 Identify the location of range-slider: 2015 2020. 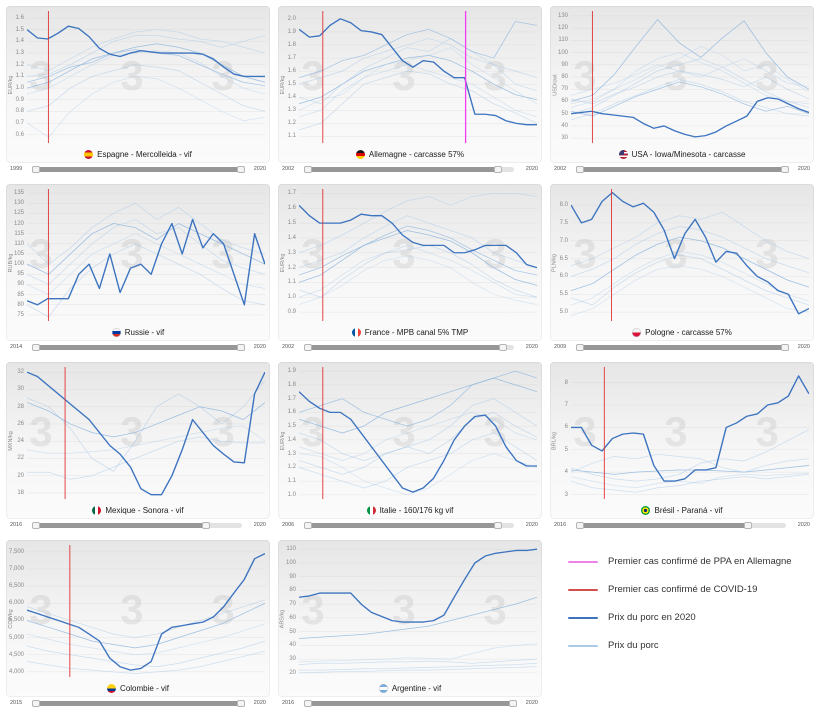
(138, 704).